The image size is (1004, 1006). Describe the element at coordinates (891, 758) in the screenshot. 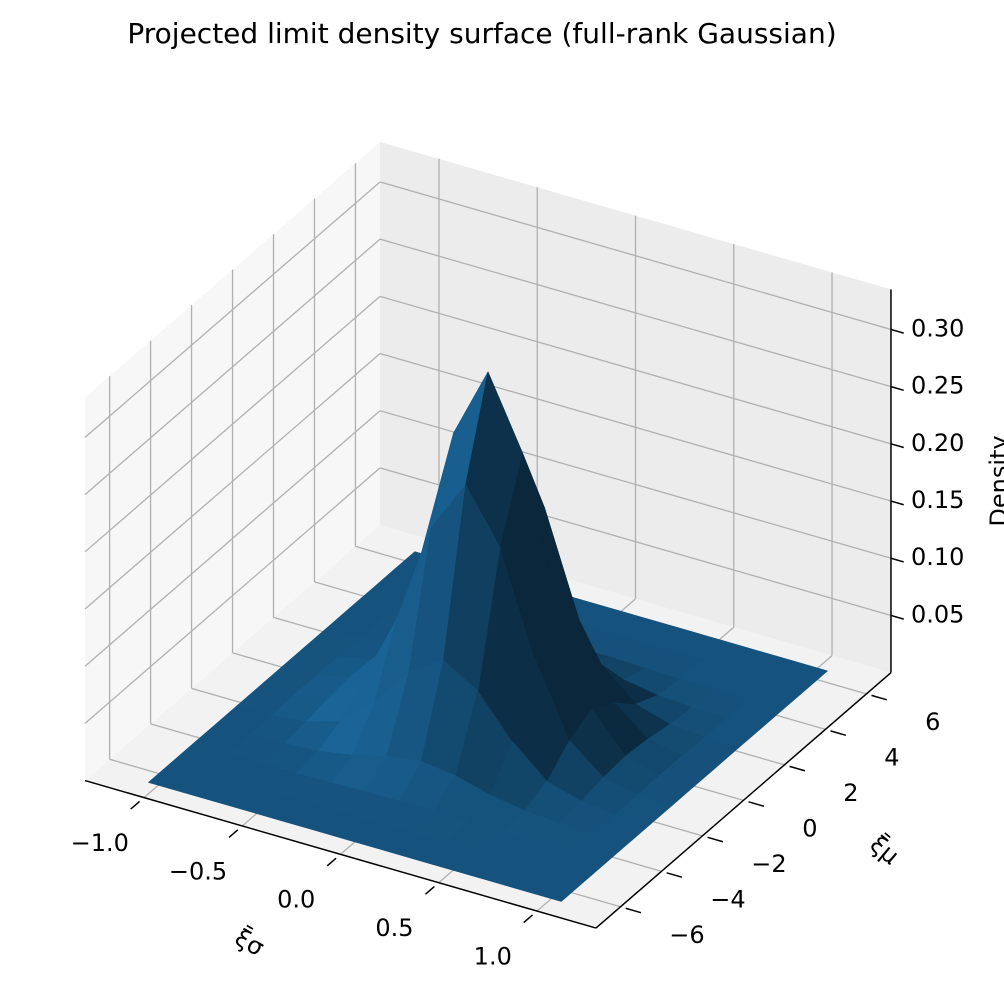

I see `y-tick-label: 4` at that location.